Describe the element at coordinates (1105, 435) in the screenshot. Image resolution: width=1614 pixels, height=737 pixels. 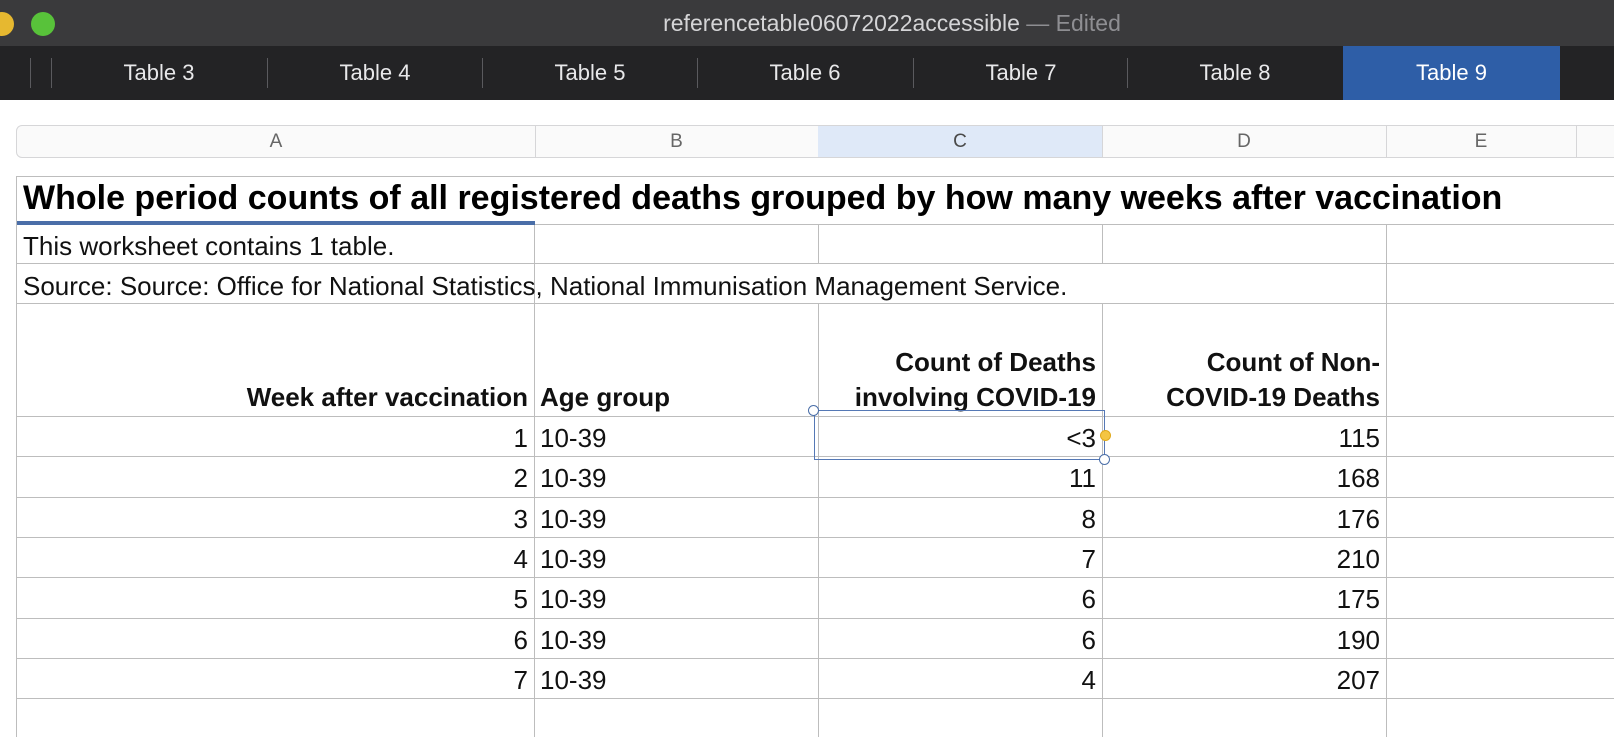
I see `autofill-handle` at that location.